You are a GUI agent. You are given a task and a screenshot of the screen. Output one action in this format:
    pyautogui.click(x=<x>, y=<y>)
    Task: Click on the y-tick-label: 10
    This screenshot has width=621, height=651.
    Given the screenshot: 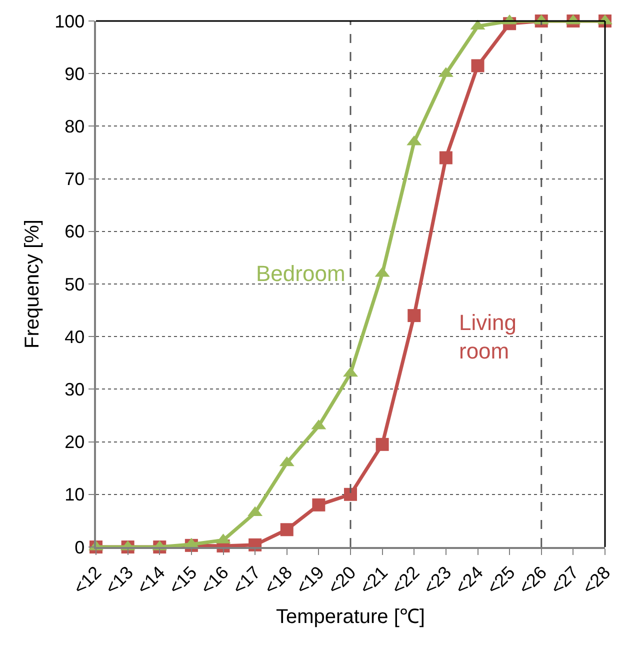 What is the action you would take?
    pyautogui.click(x=74, y=494)
    